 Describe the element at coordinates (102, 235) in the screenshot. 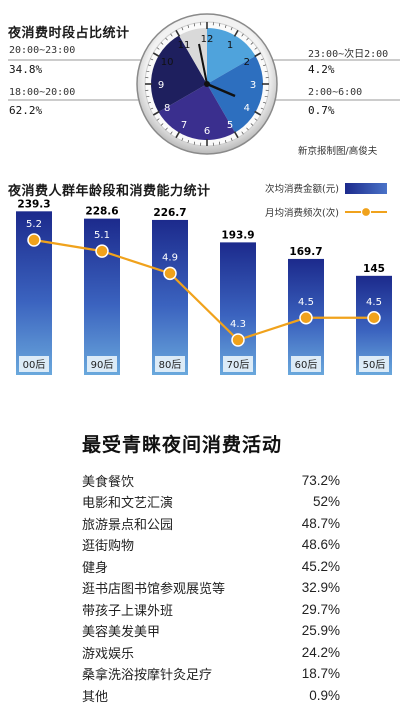

I see `frequency-value-label: 5.1` at that location.